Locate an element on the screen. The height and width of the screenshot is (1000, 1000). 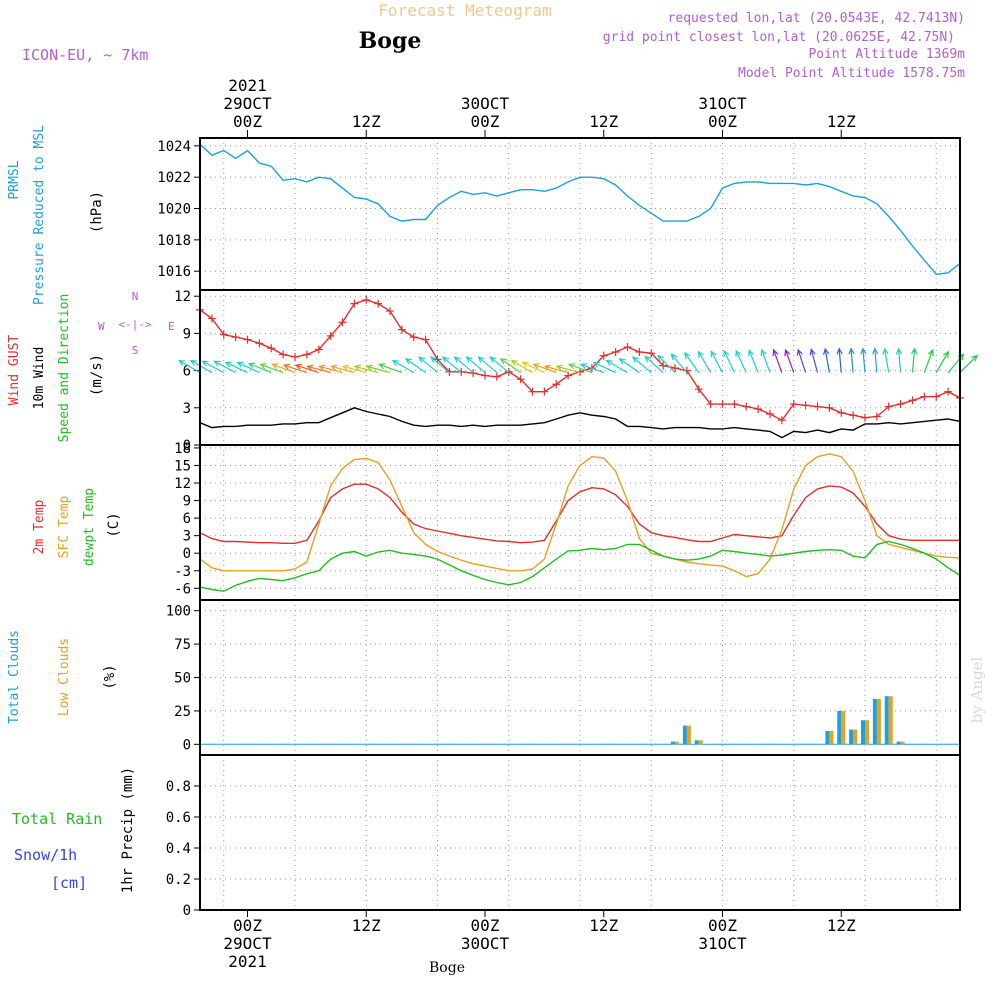
compass-n: N is located at coordinates (135, 296).